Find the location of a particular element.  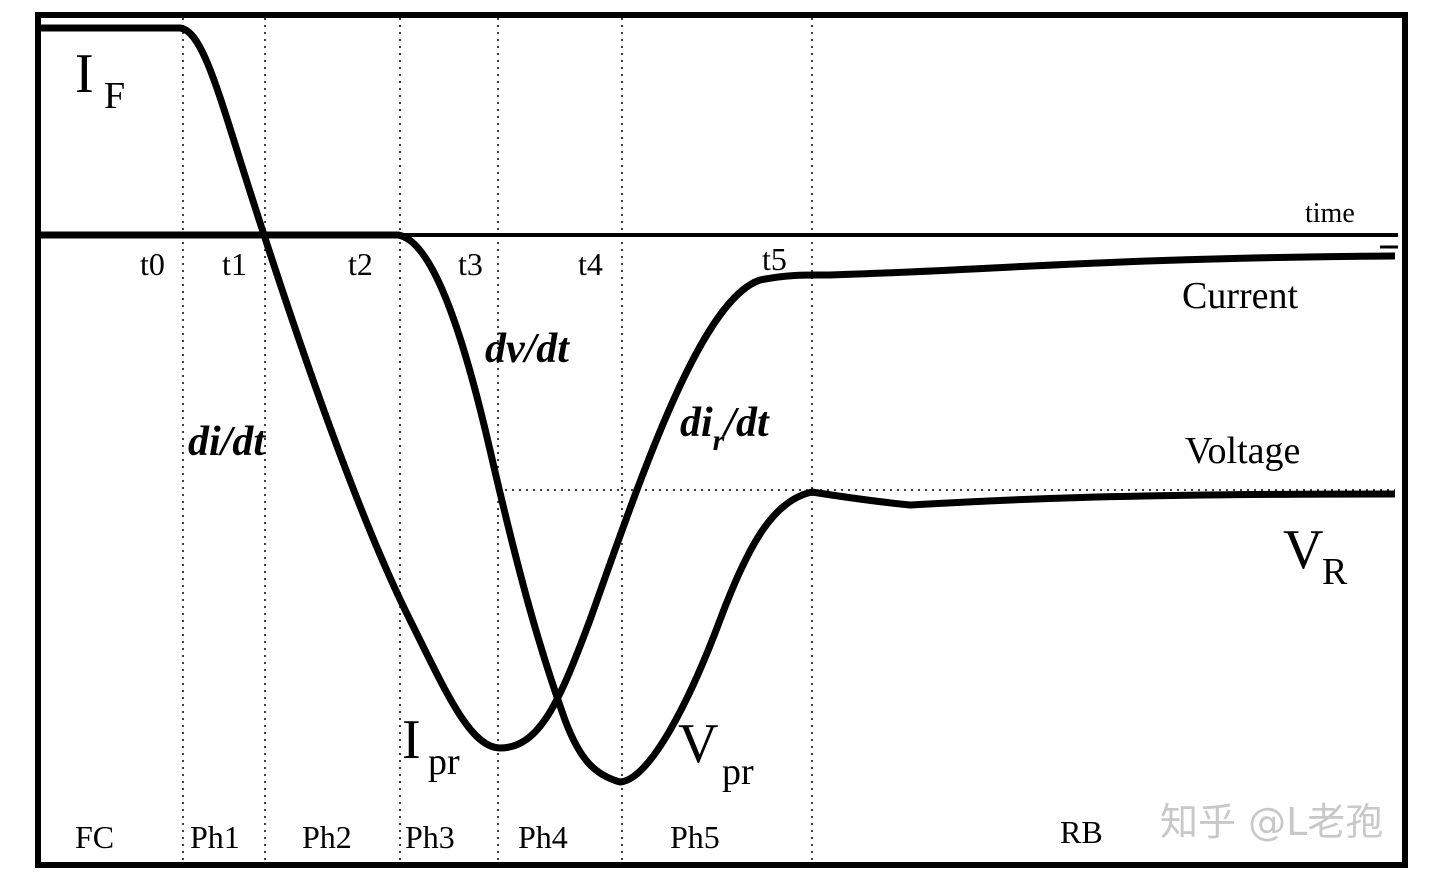

dirdt-main: di is located at coordinates (696, 423).